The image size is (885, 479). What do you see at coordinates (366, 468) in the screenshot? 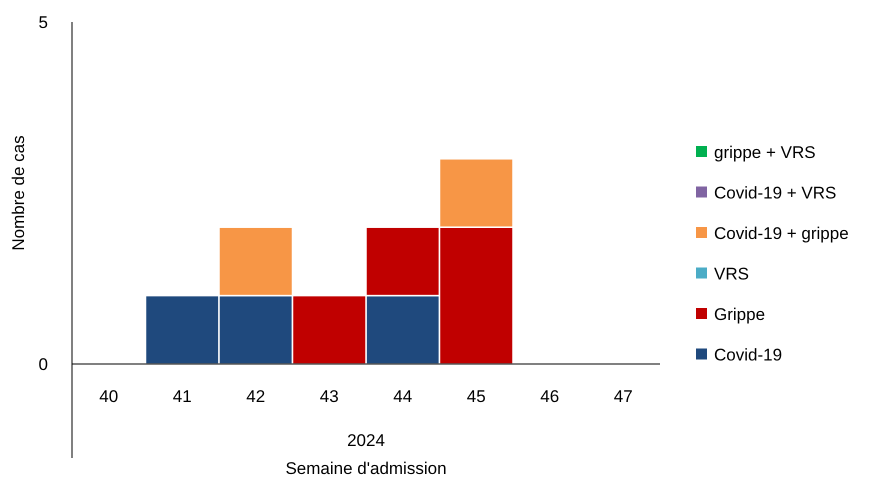
I see `x-axis-title: Semaine d'admission` at bounding box center [366, 468].